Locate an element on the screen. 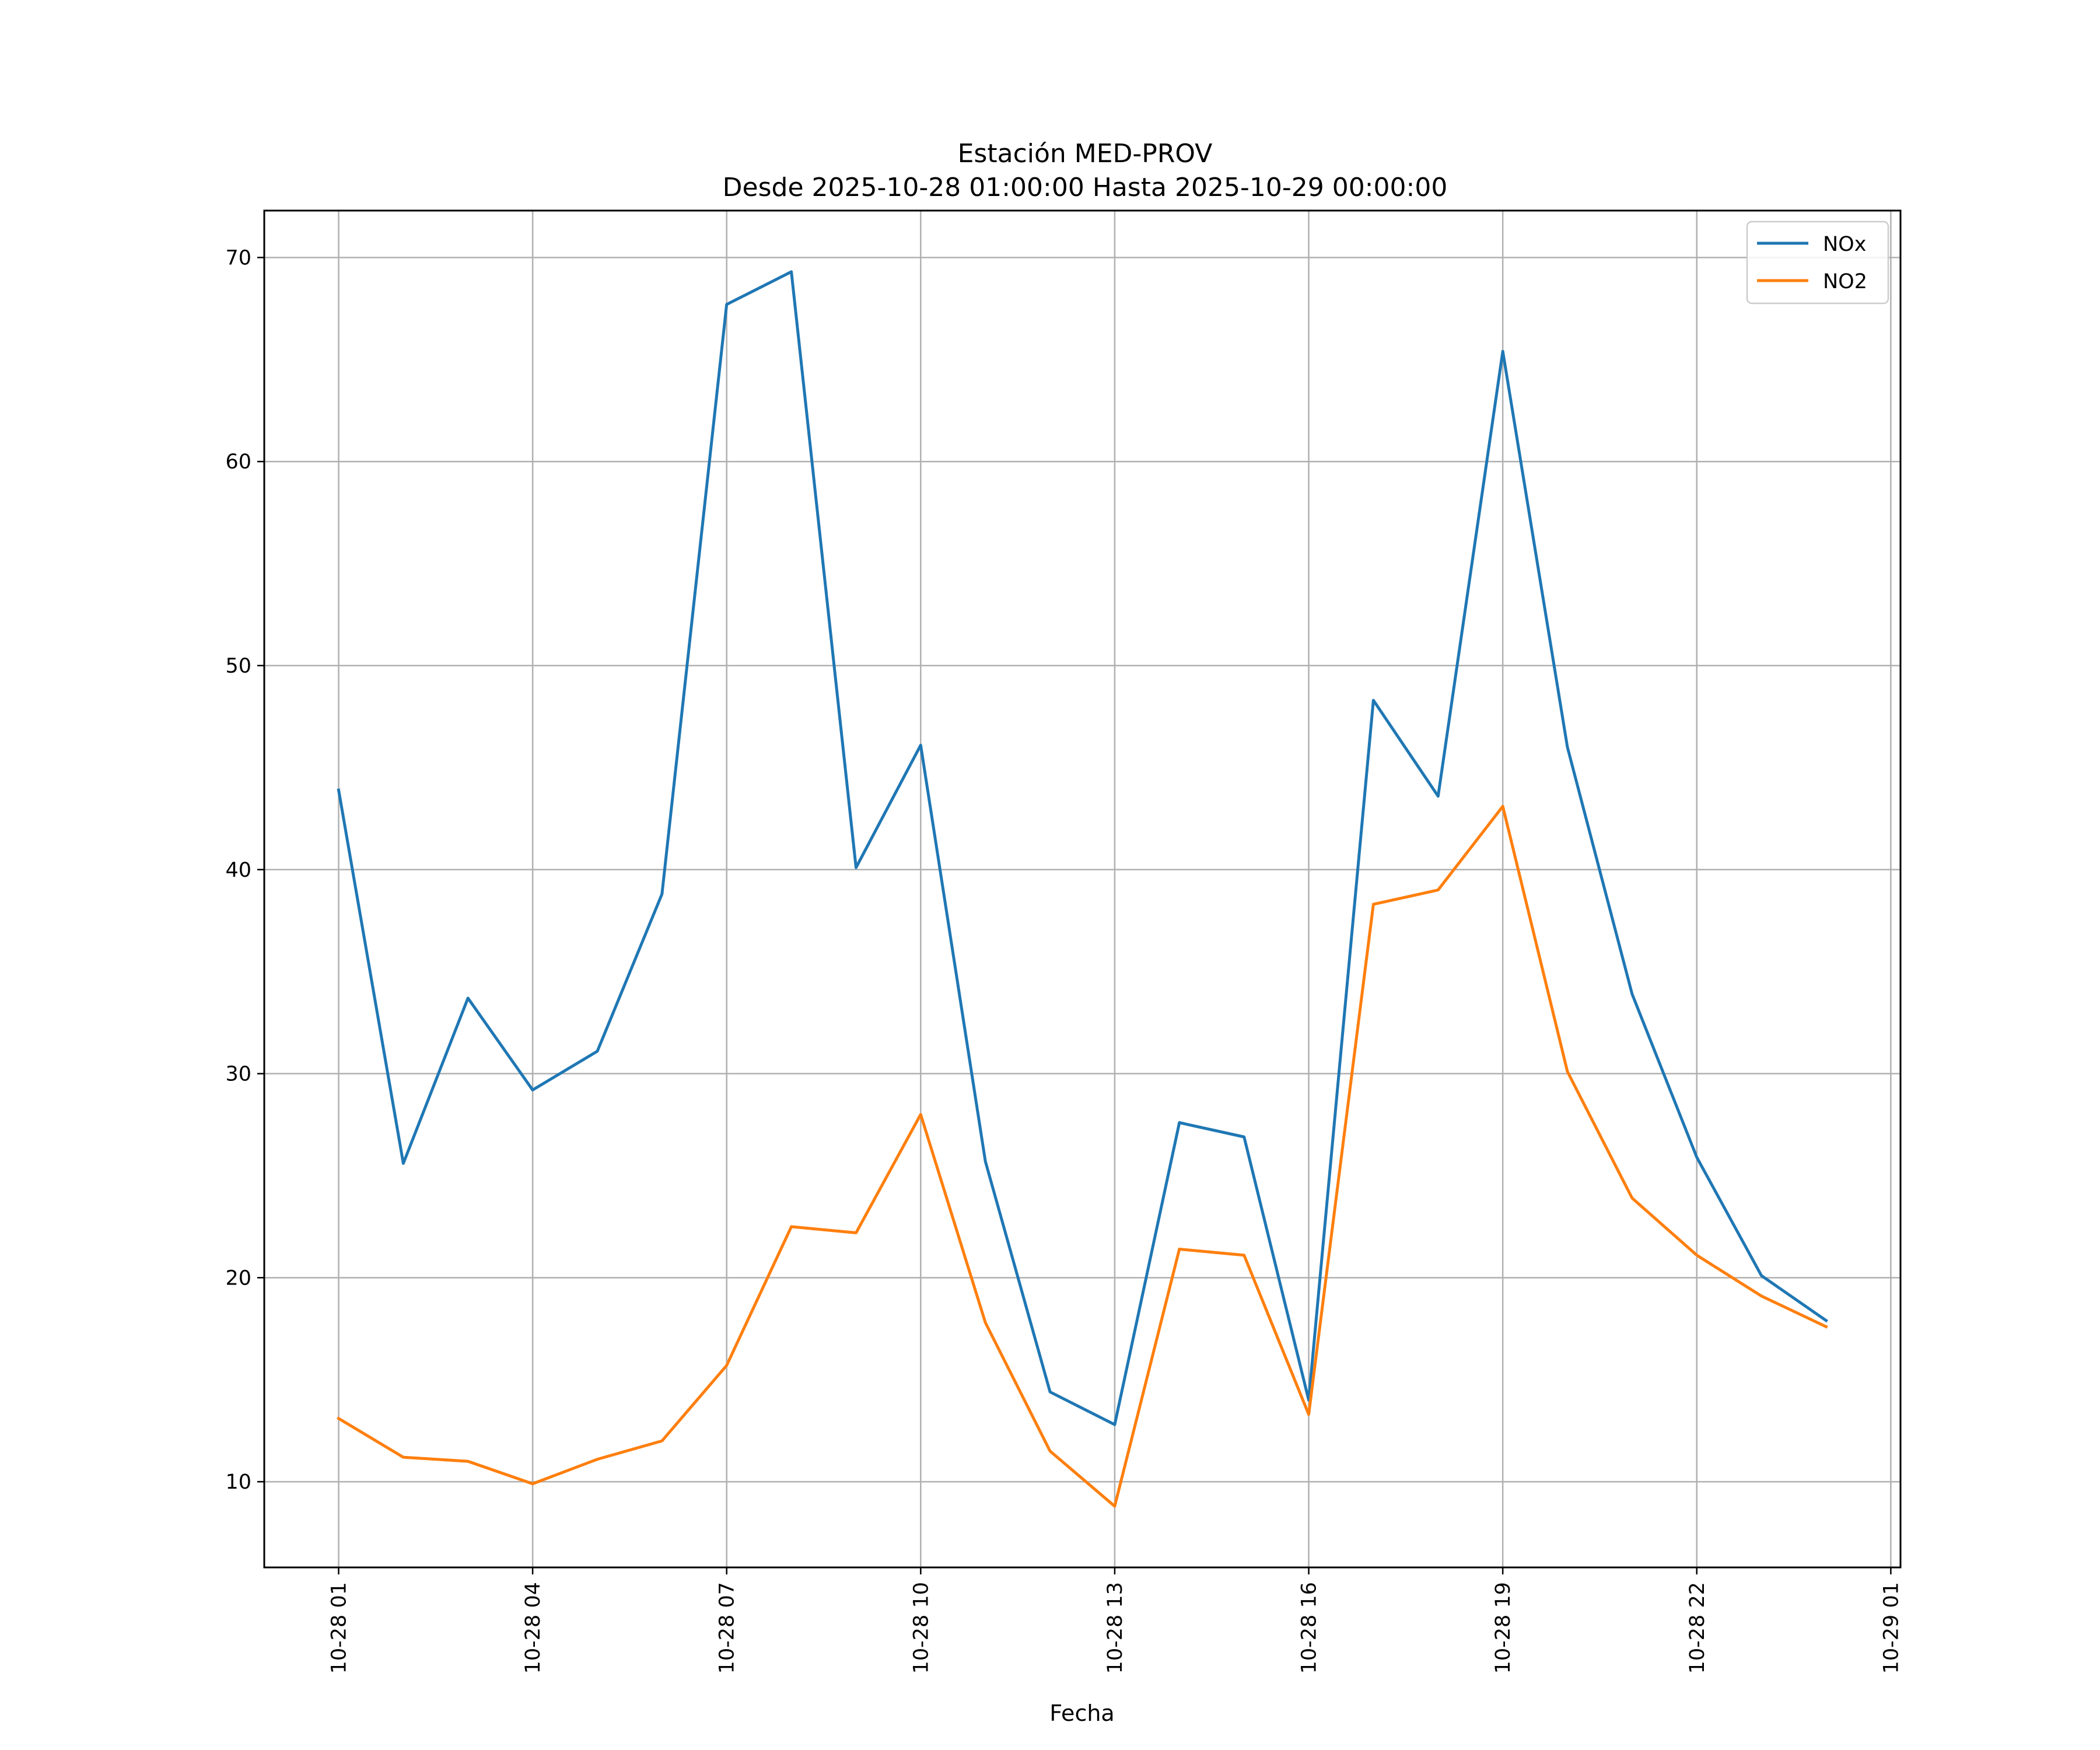 Image resolution: width=2100 pixels, height=1750 pixels. x-tick-label: 10-28 10 is located at coordinates (921, 1628).